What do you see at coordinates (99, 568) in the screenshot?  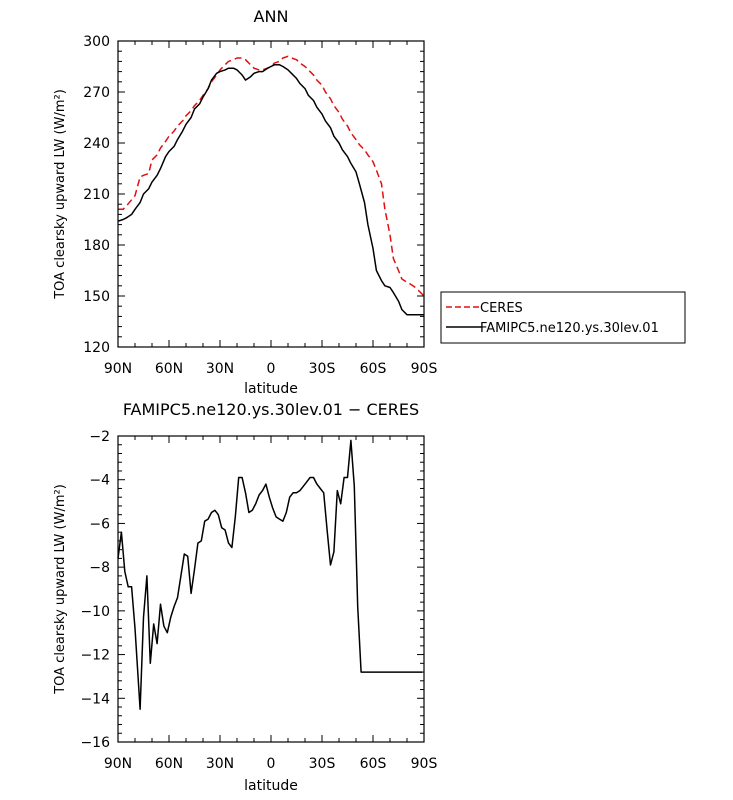 I see `y-tick-label: −8` at bounding box center [99, 568].